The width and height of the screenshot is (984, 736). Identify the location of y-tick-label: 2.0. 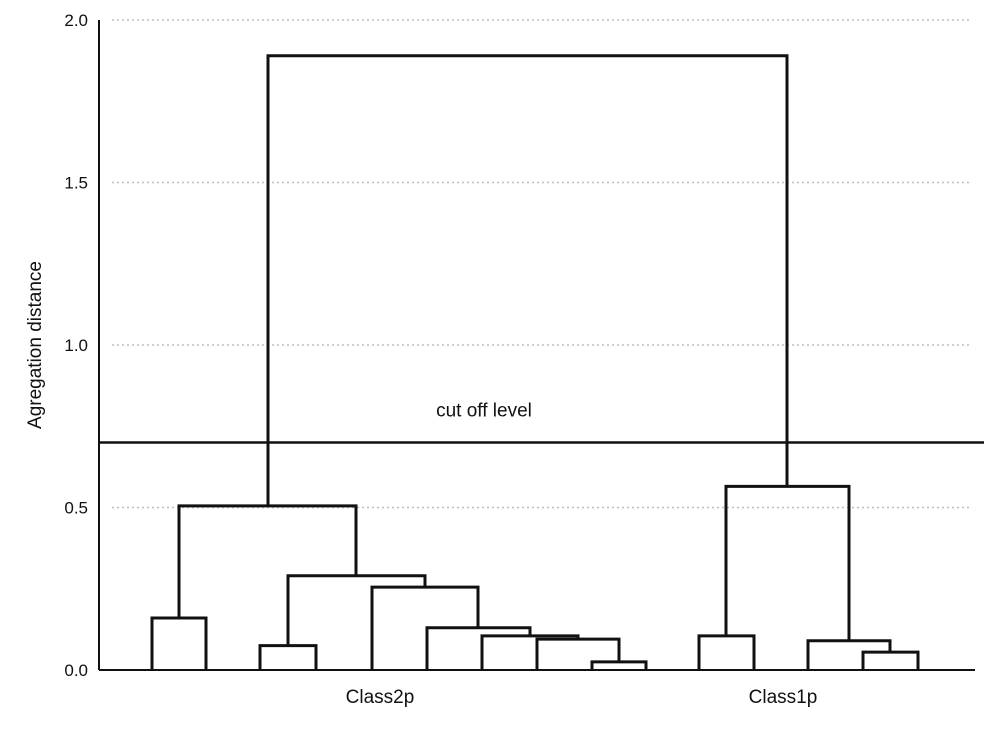
(76, 20).